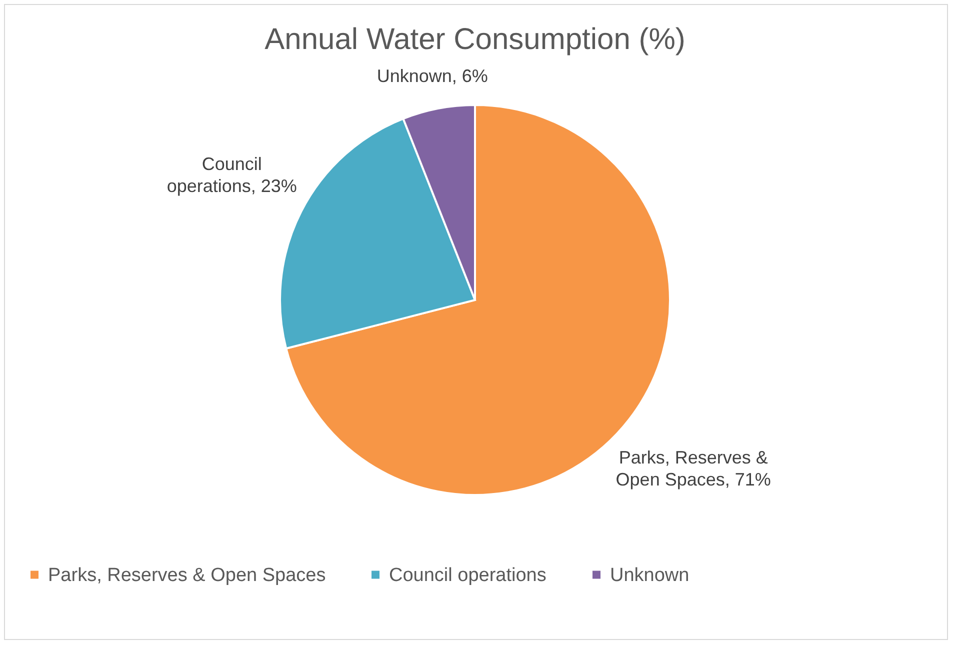 The height and width of the screenshot is (648, 956). I want to click on legend-label: Council operations, so click(467, 575).